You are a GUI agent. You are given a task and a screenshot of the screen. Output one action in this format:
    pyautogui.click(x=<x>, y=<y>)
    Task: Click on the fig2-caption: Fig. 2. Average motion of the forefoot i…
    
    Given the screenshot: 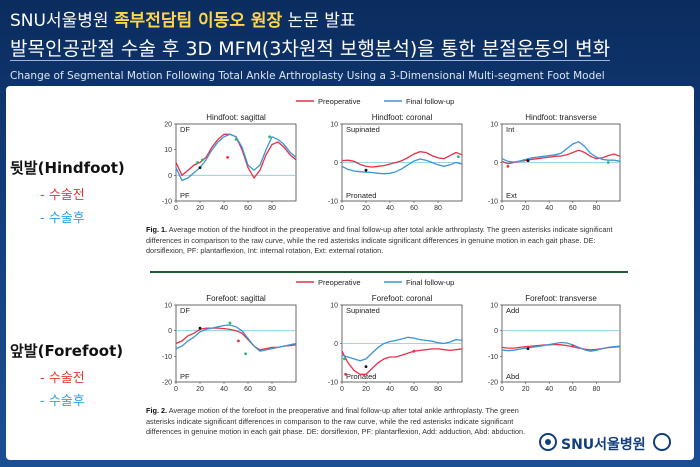 What is the action you would take?
    pyautogui.click(x=338, y=422)
    